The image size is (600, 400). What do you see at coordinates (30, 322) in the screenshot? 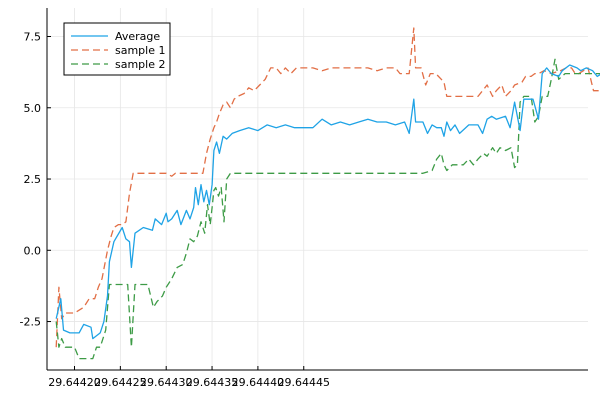
I see `y-tick-label: -2.5` at bounding box center [30, 322].